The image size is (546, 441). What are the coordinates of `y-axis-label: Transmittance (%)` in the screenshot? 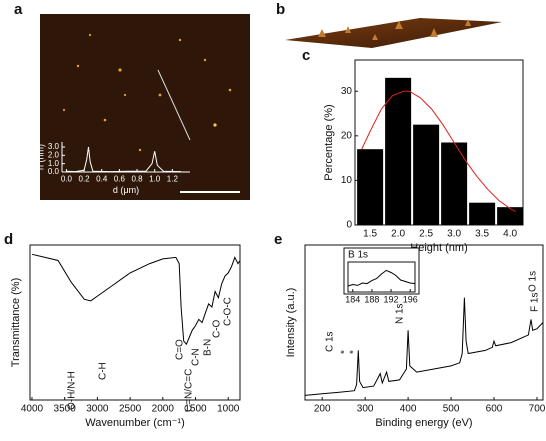 It's located at (16, 322).